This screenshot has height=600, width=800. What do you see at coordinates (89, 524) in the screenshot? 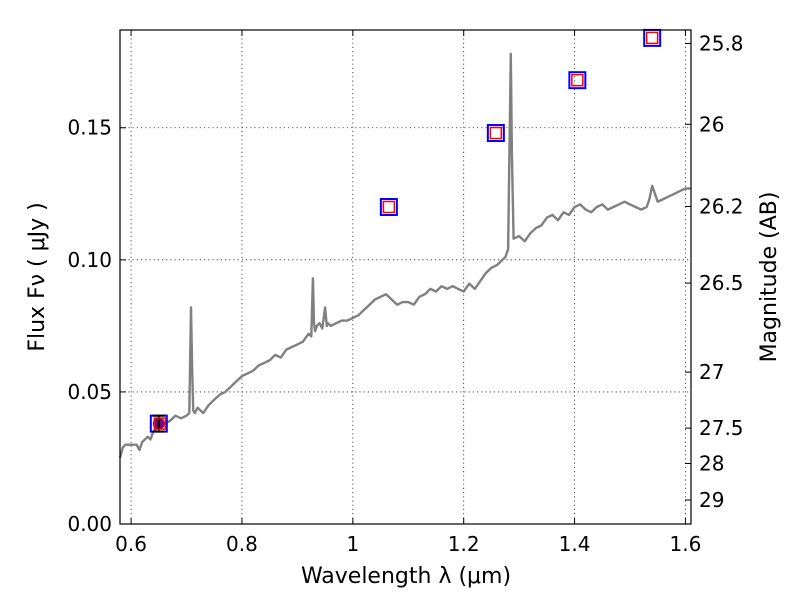
I see `y-tick-label: 0.00` at bounding box center [89, 524].